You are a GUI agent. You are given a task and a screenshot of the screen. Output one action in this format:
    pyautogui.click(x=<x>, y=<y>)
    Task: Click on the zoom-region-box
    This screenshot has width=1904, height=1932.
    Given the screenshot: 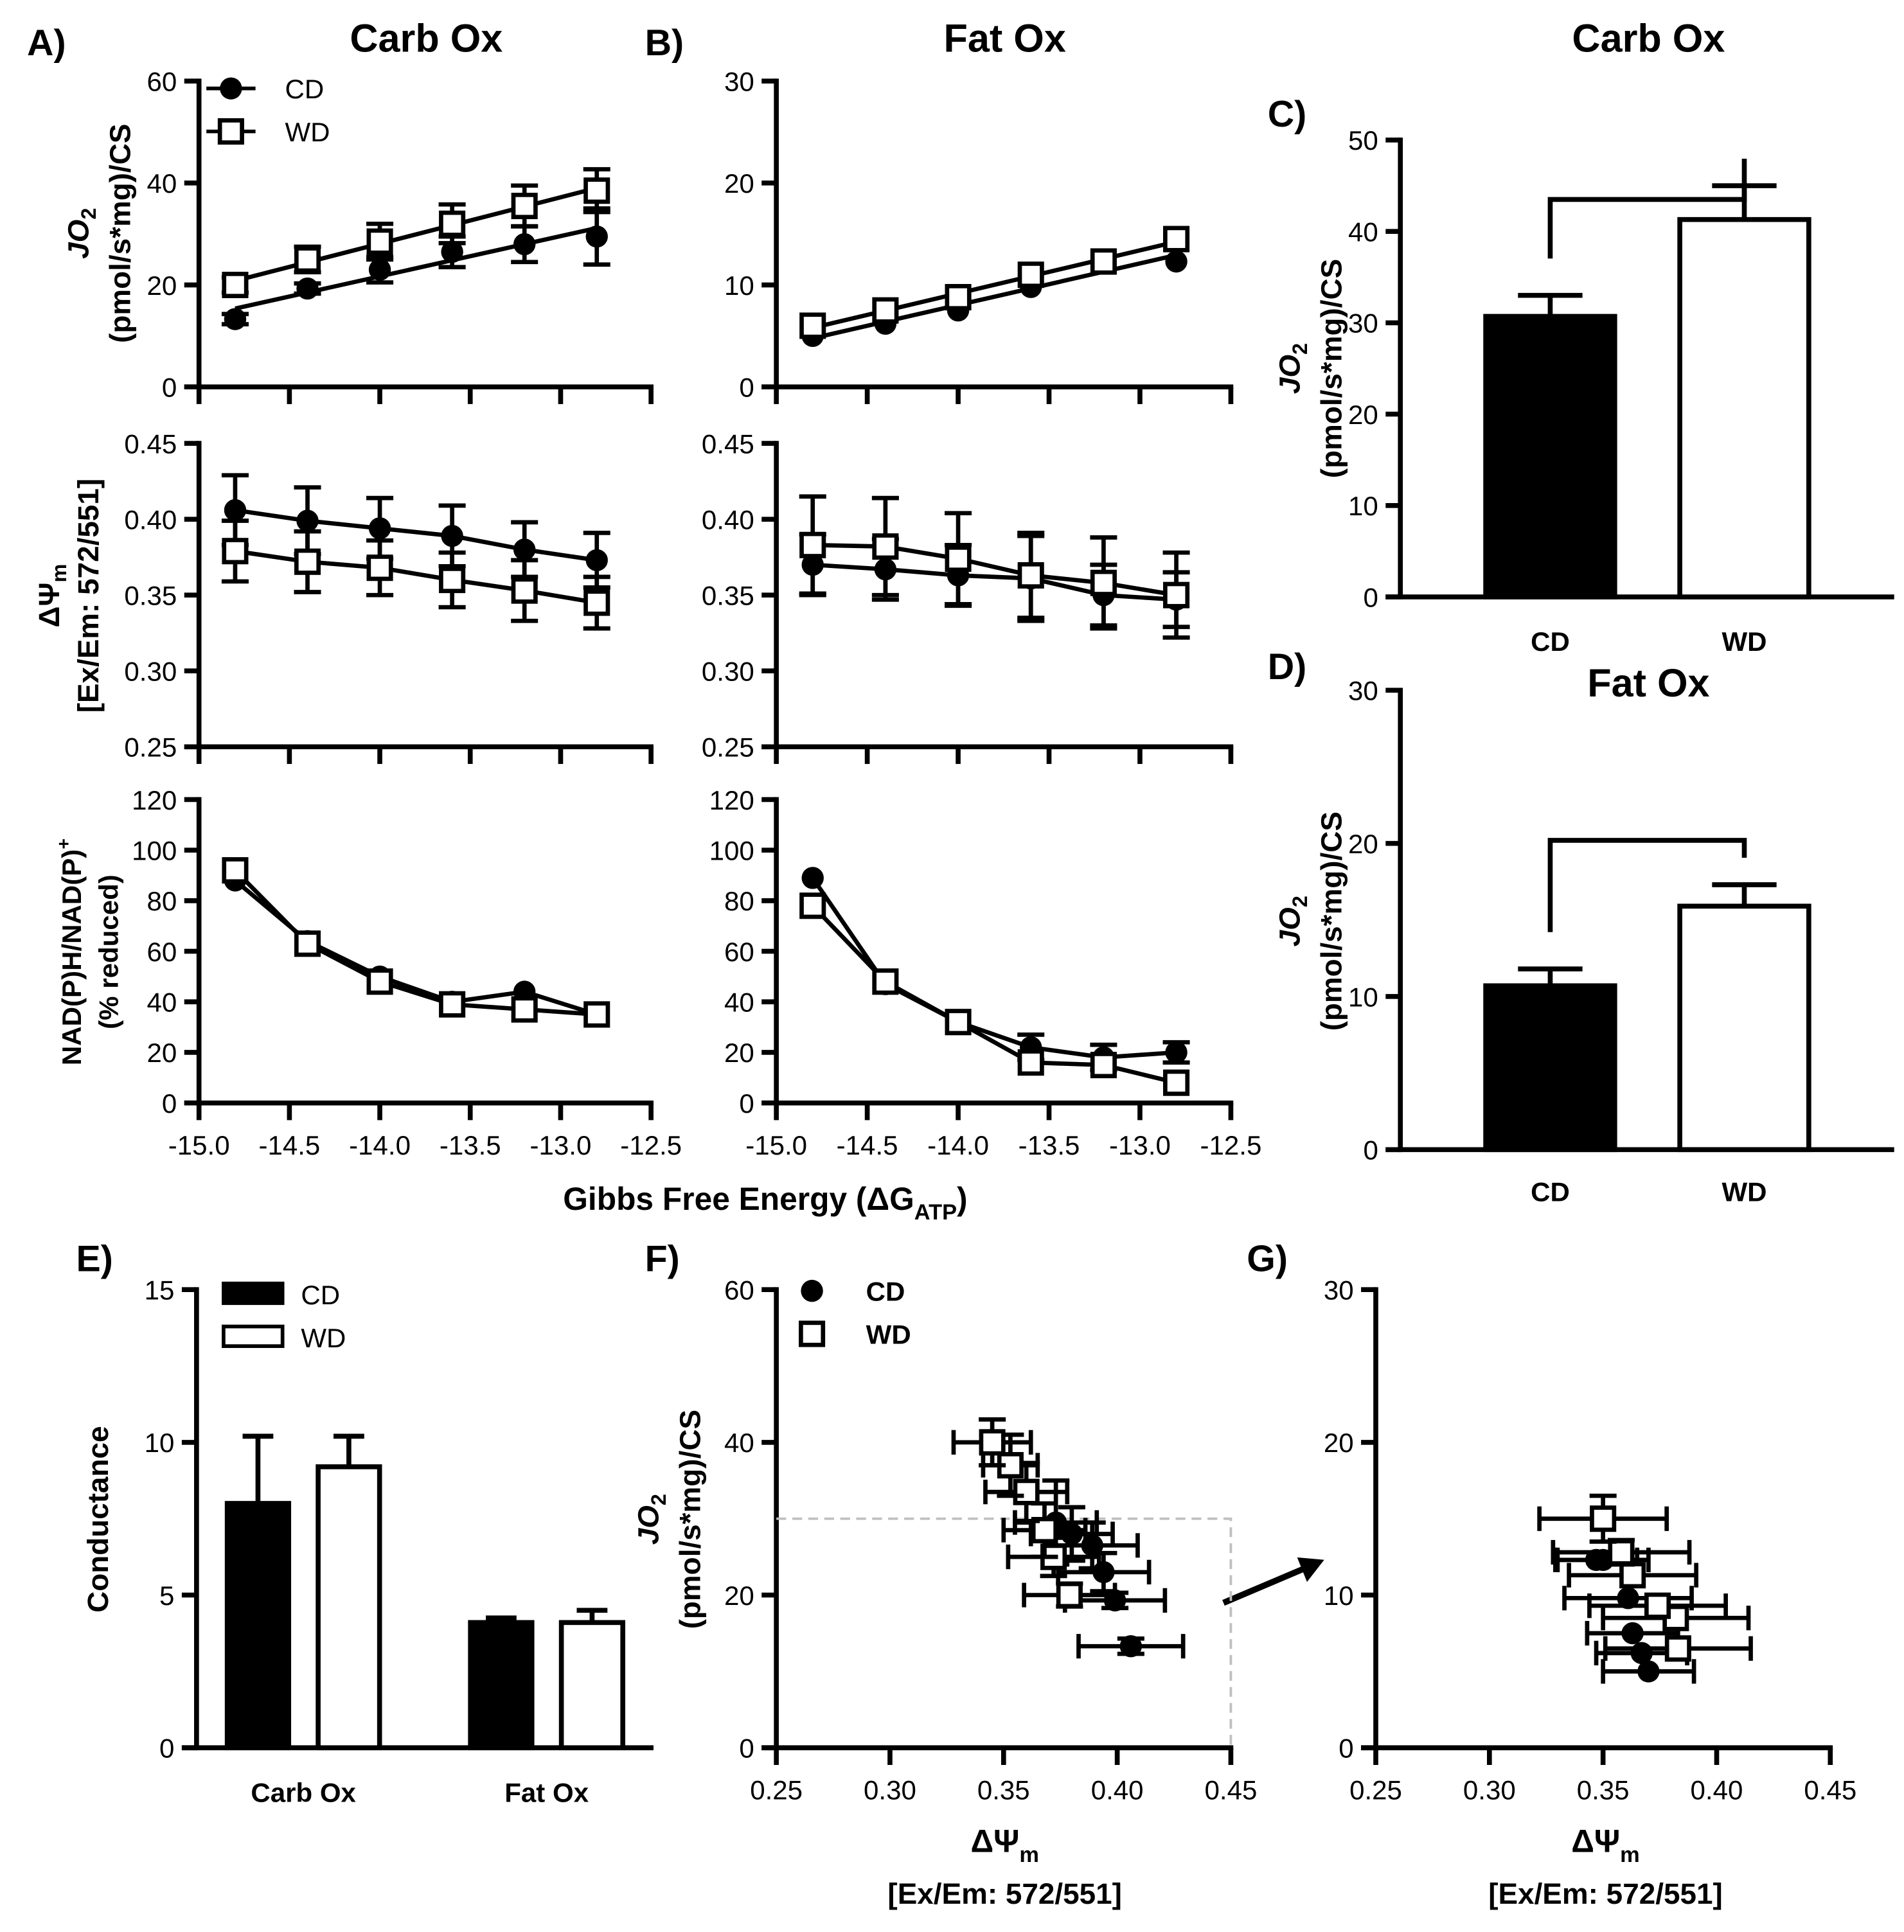 What is the action you would take?
    pyautogui.click(x=1004, y=1633)
    